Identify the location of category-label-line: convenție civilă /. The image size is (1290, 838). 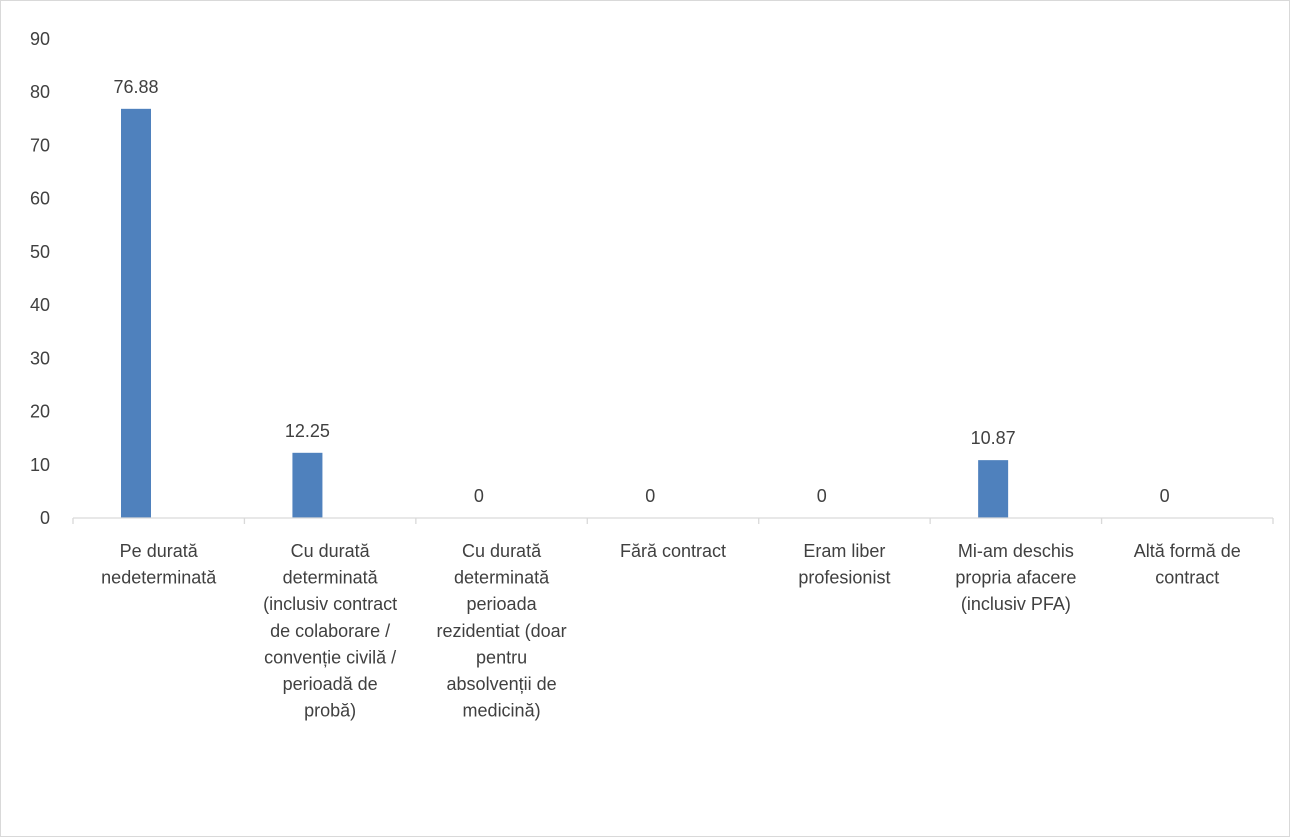
(330, 657).